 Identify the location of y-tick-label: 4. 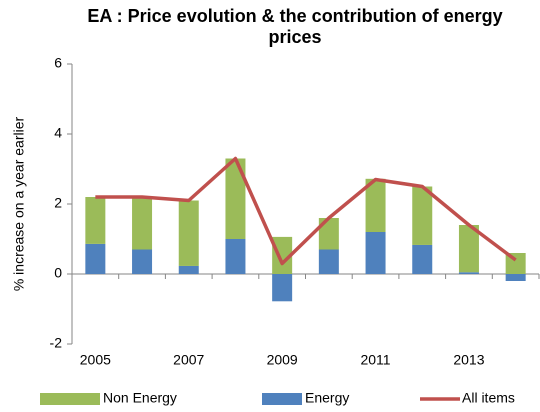
(58, 133).